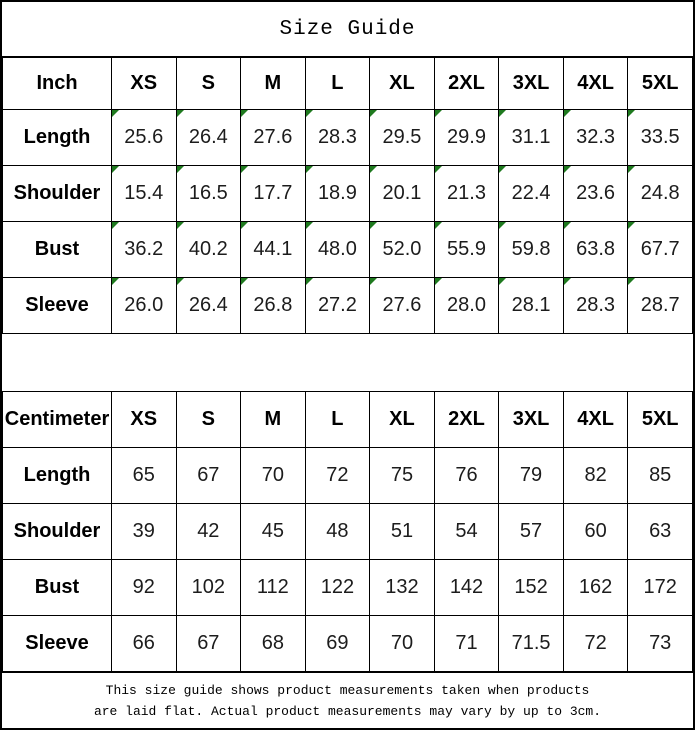 The image size is (695, 730). I want to click on measurement-value-cell: 54, so click(466, 531).